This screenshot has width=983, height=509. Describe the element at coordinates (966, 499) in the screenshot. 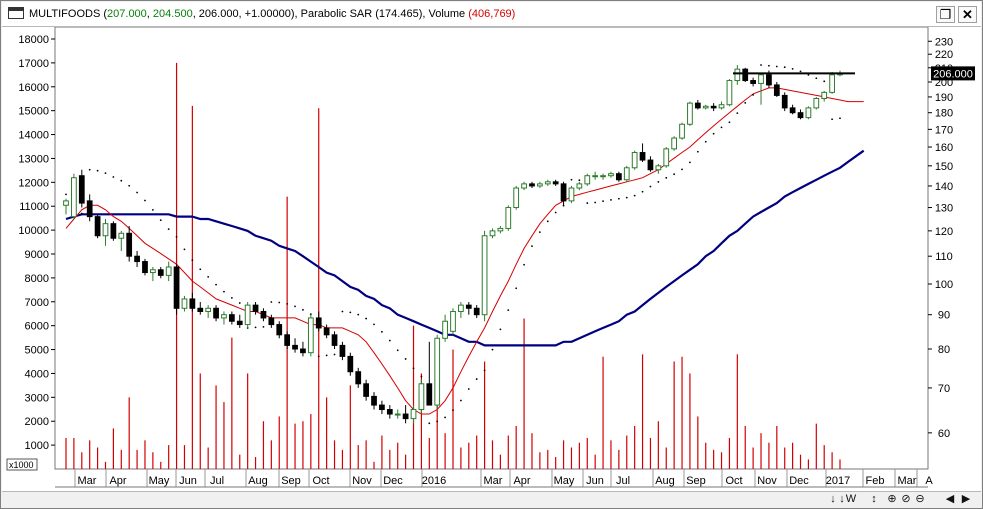

I see `arrow-right-icon: ▶` at that location.